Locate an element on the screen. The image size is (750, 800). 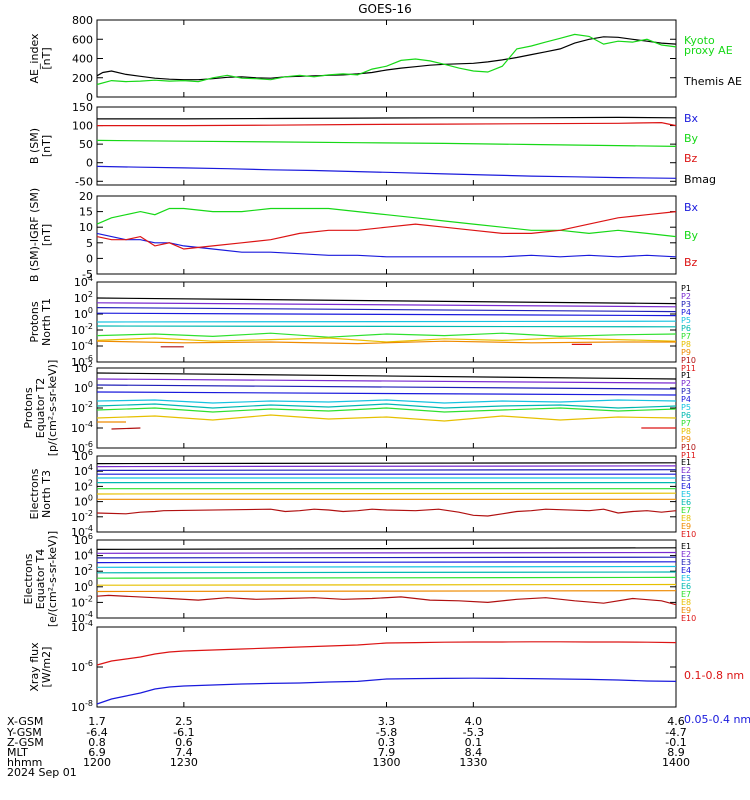
series-line-e4 is located at coordinates (386, 562).